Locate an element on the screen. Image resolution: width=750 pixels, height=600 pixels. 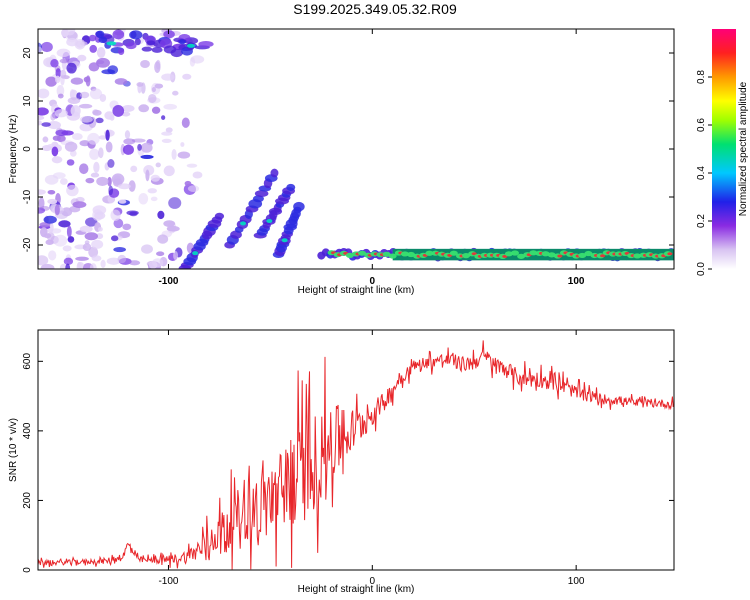
y-tick-label: 400 is located at coordinates (27, 430).